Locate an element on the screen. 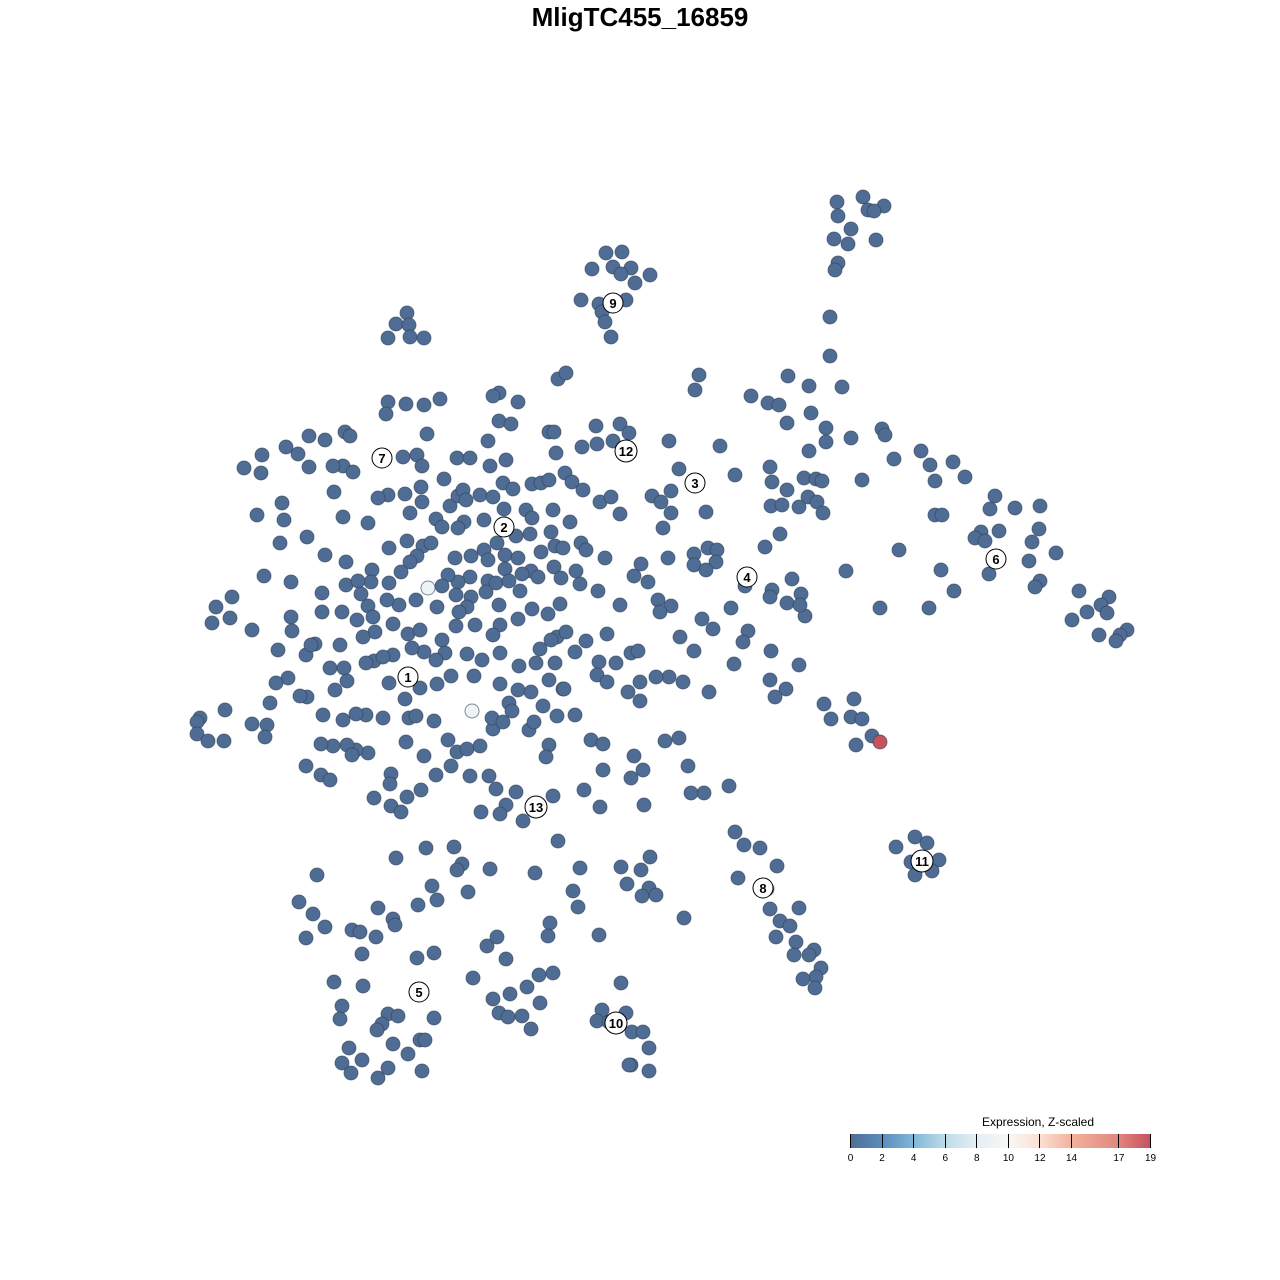 The width and height of the screenshot is (1280, 1280). cluster-label: 5 is located at coordinates (419, 992).